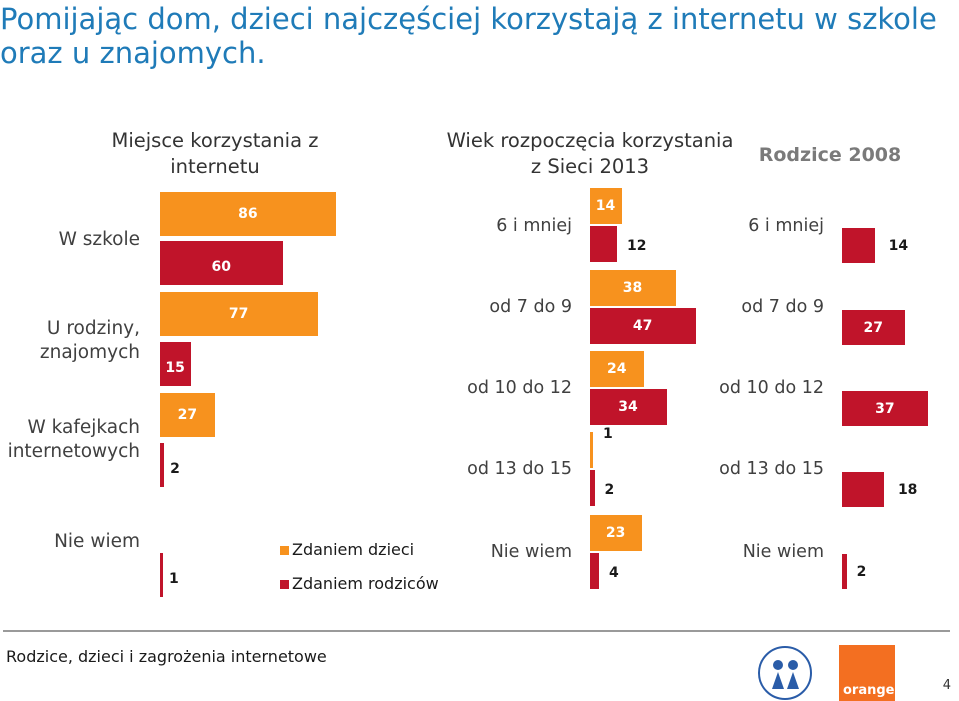 This screenshot has height=701, width=959. I want to click on p1-label-0-1: 60, so click(221, 267).